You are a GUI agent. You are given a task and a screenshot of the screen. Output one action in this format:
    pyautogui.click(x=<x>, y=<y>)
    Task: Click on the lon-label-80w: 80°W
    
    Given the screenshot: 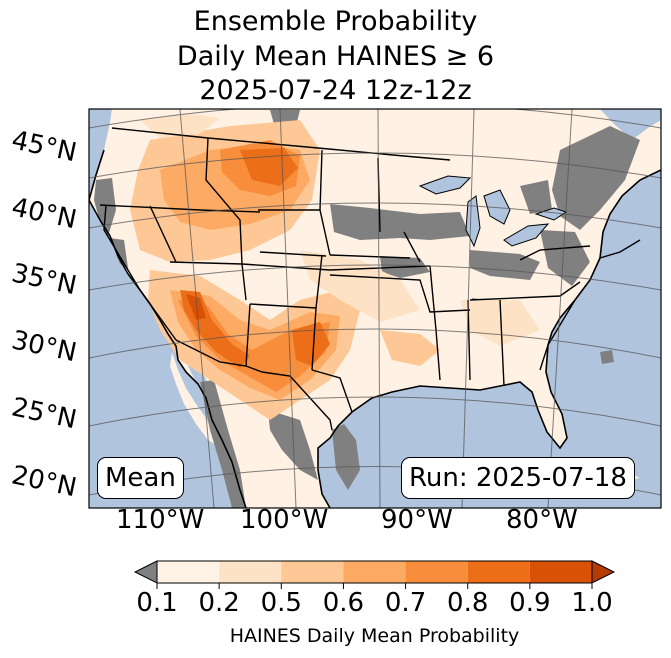 What is the action you would take?
    pyautogui.click(x=542, y=520)
    